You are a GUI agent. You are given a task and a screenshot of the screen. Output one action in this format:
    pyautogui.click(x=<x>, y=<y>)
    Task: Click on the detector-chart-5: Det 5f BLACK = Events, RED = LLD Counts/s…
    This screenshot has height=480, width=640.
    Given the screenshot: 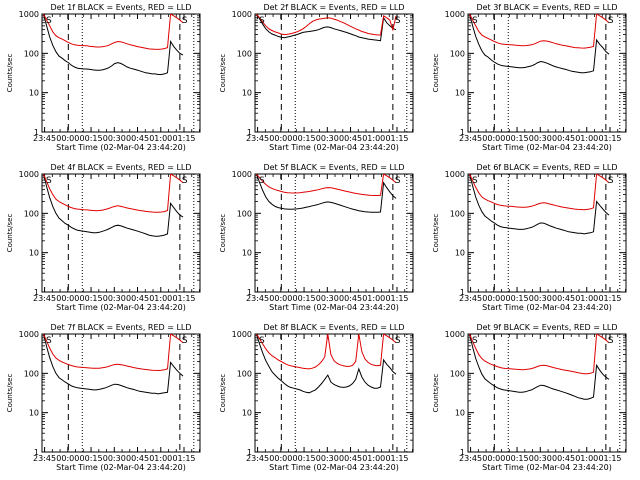 What is the action you would take?
    pyautogui.click(x=316, y=237)
    